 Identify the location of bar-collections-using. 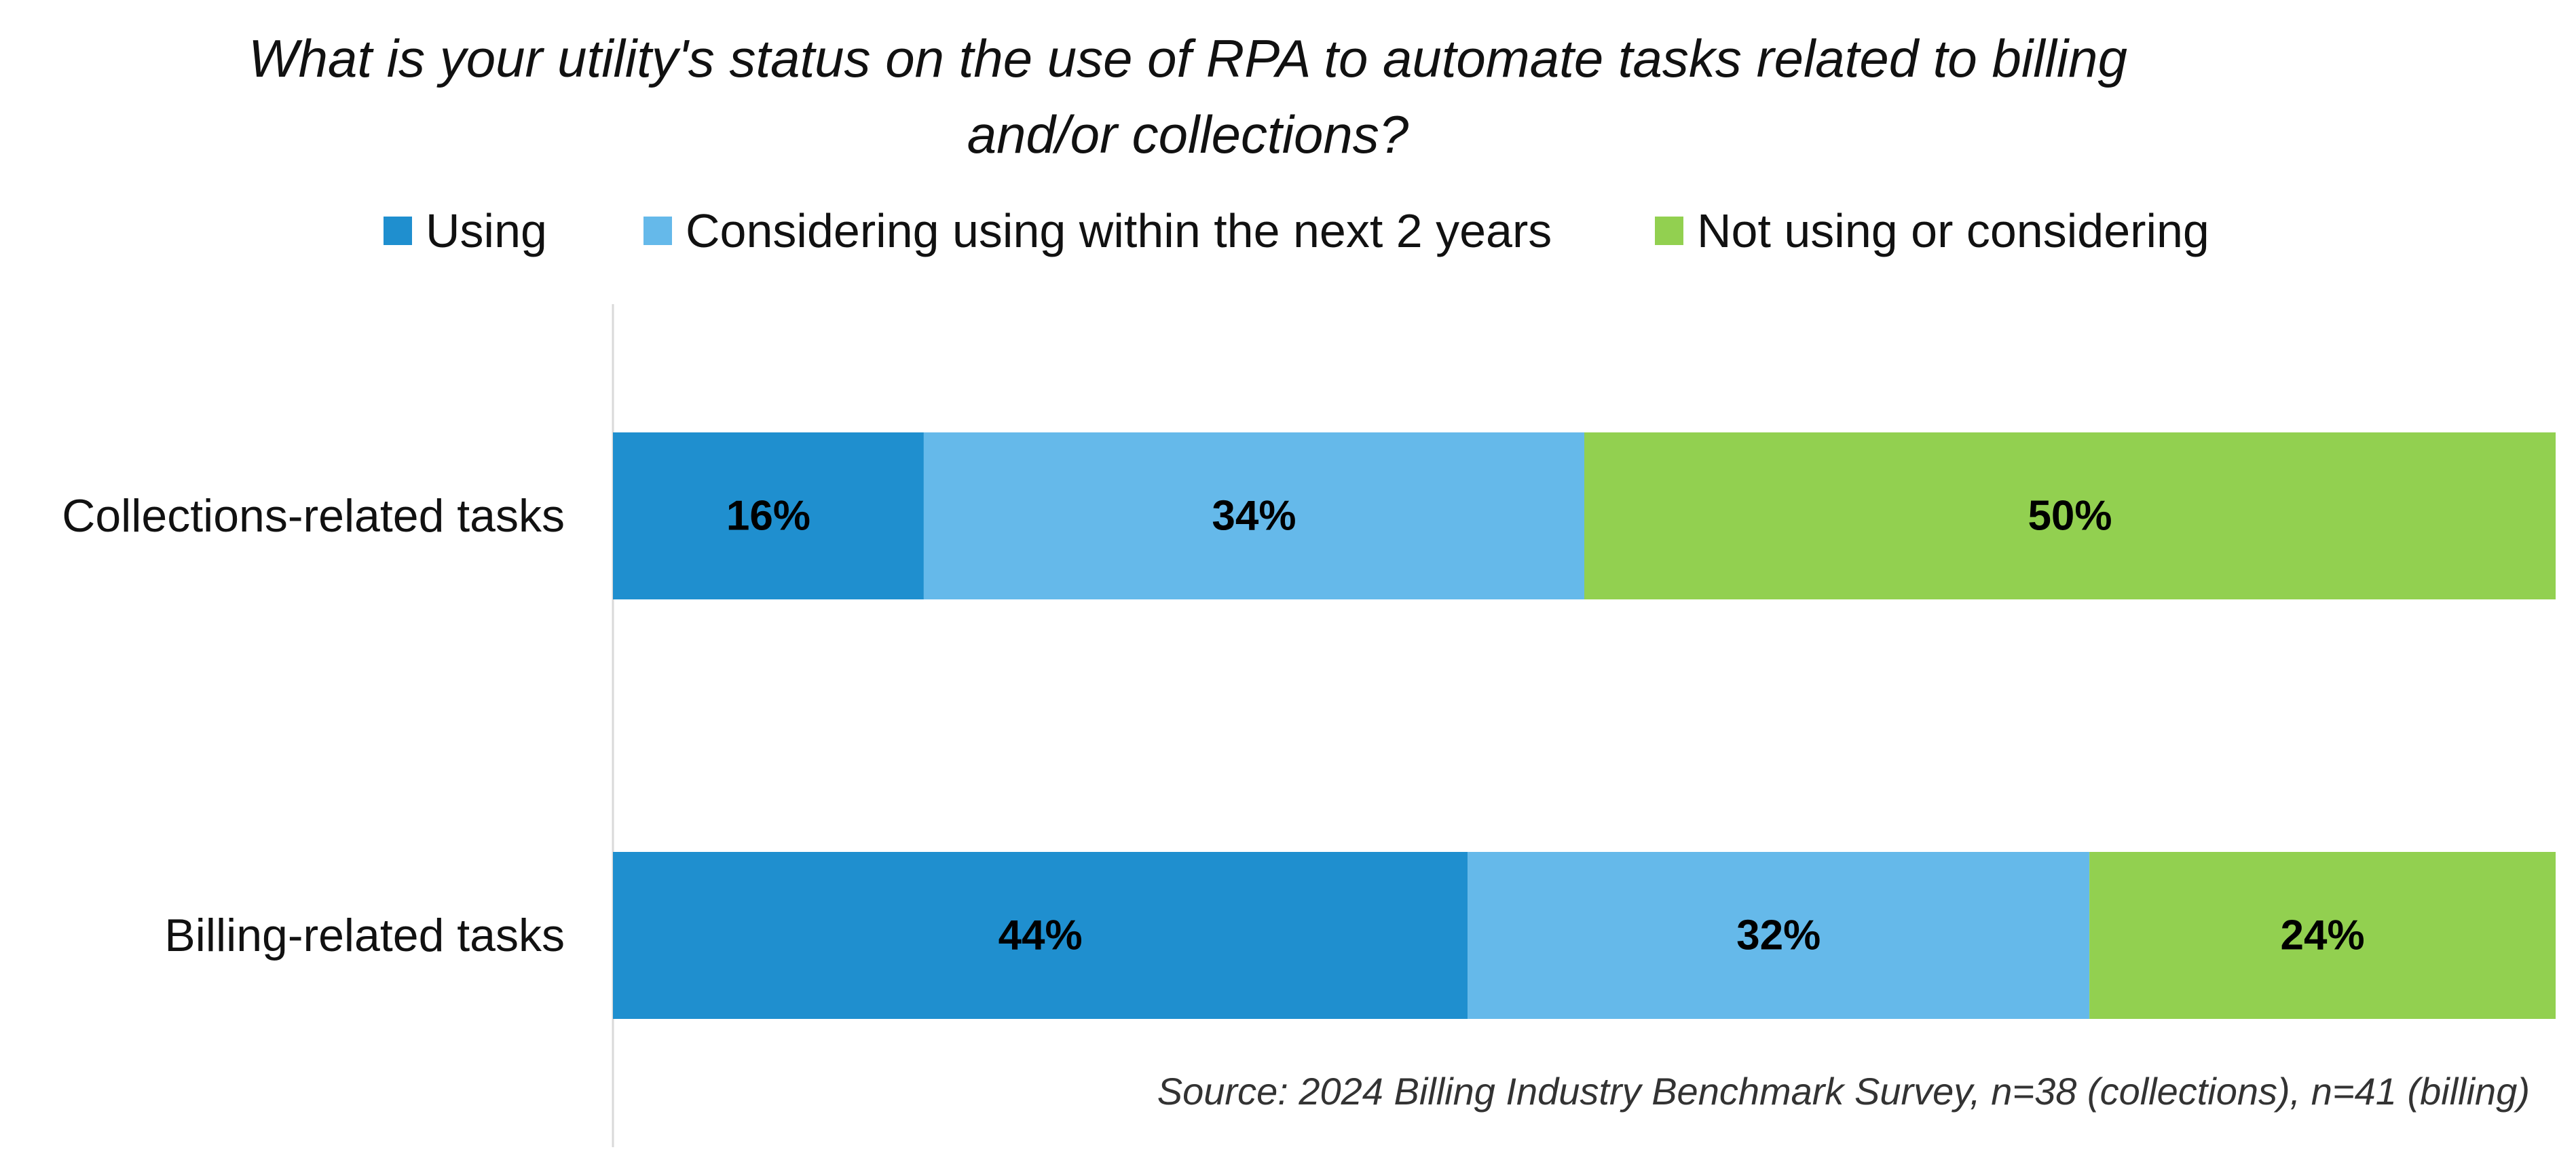
(769, 515).